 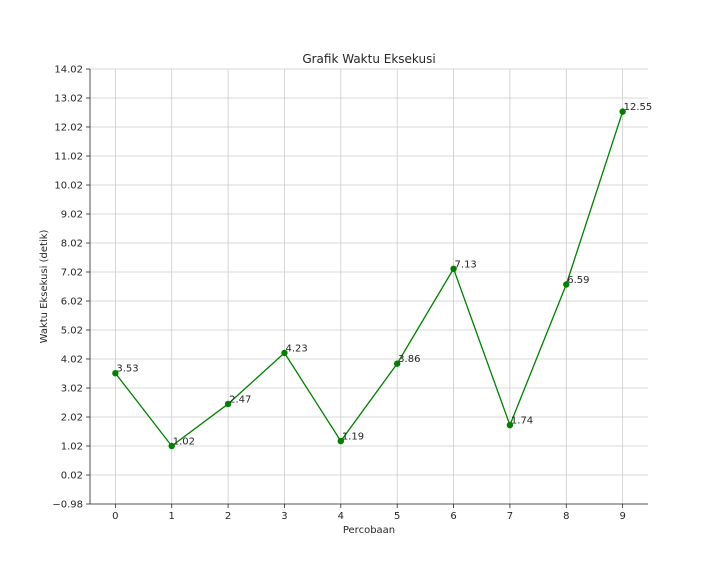 I want to click on x-tick-label: 8, so click(x=566, y=516).